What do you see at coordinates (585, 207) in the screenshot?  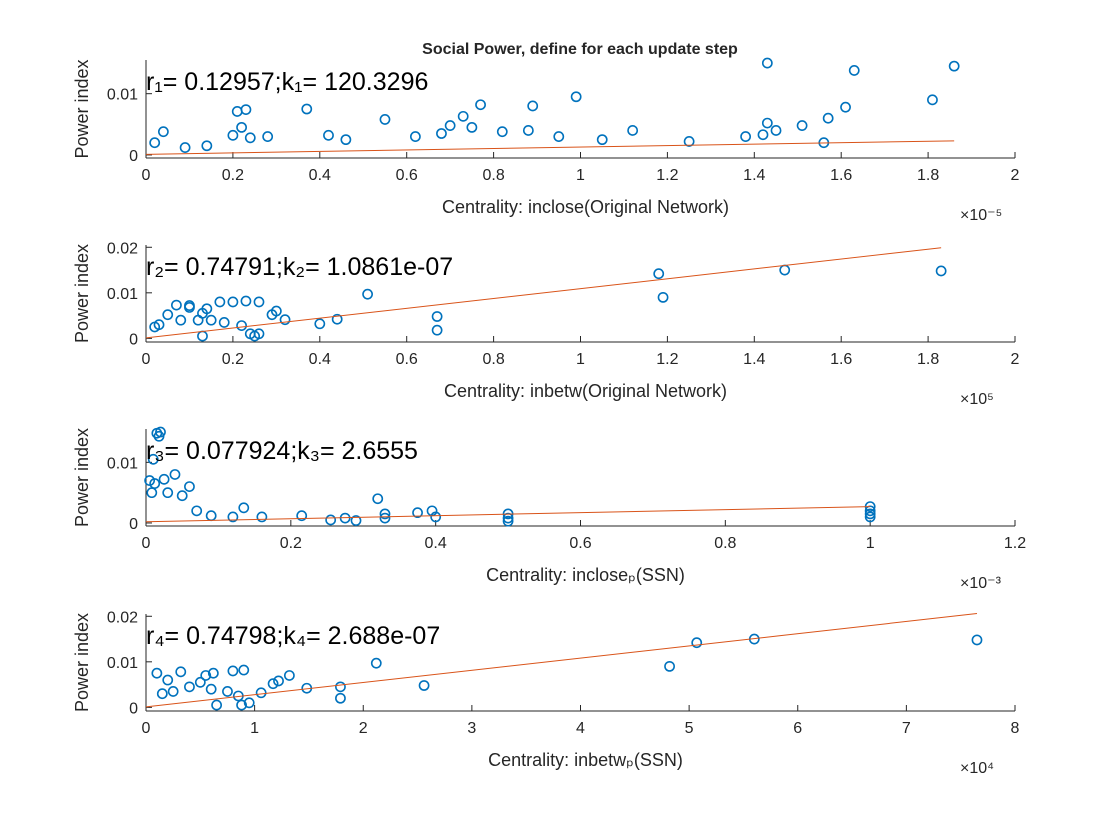 I see `x-axis-label: Centrality: inclose(Original Network)` at bounding box center [585, 207].